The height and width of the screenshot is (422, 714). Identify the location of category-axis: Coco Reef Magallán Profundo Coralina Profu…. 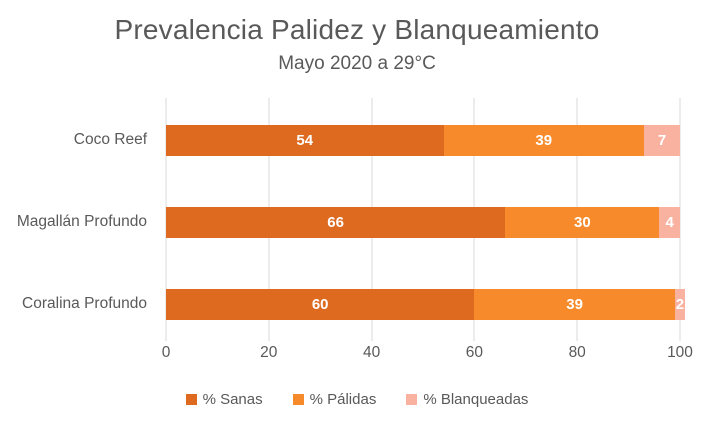
(78, 217).